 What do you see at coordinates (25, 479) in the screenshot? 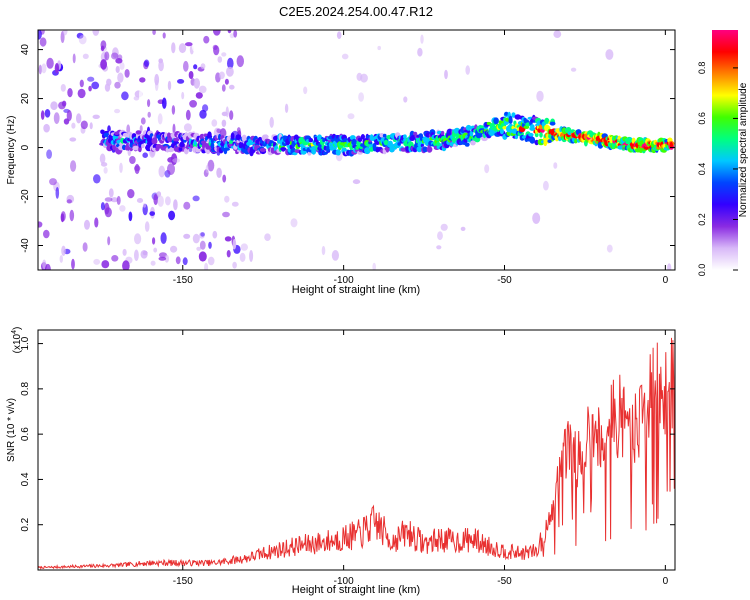
I see `snr-ytick-label: 0.4` at bounding box center [25, 479].